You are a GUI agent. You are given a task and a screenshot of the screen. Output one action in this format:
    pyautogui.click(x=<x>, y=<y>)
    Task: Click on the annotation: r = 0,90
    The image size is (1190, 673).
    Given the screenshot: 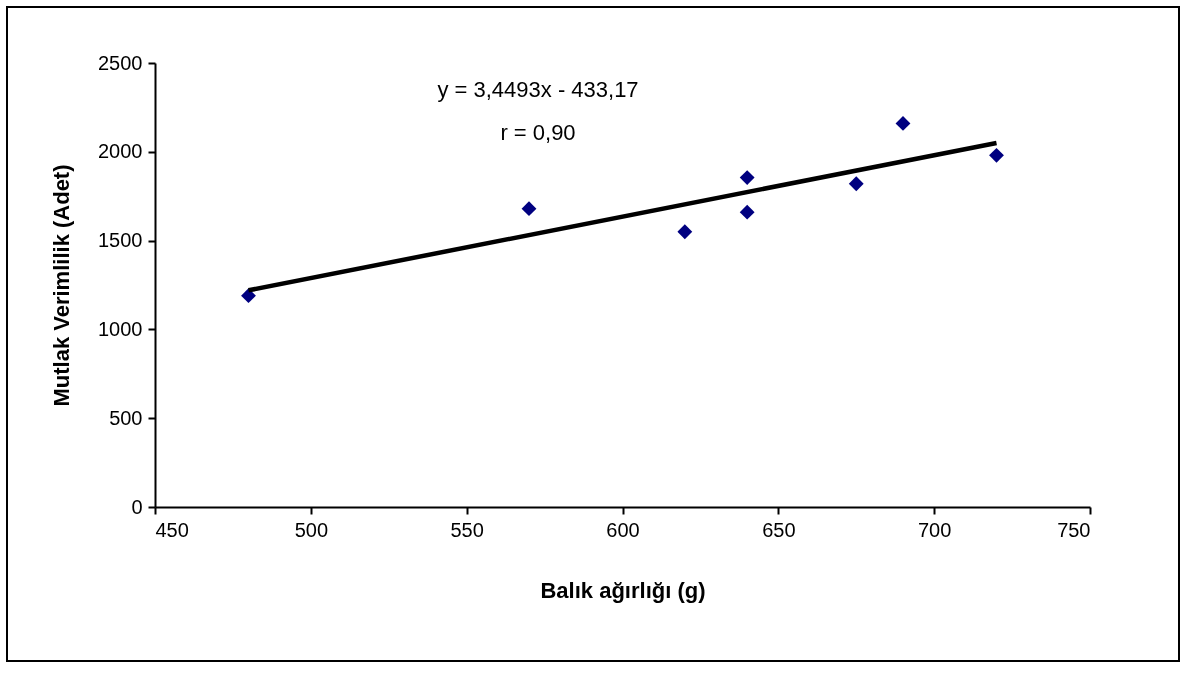 What is the action you would take?
    pyautogui.click(x=538, y=132)
    